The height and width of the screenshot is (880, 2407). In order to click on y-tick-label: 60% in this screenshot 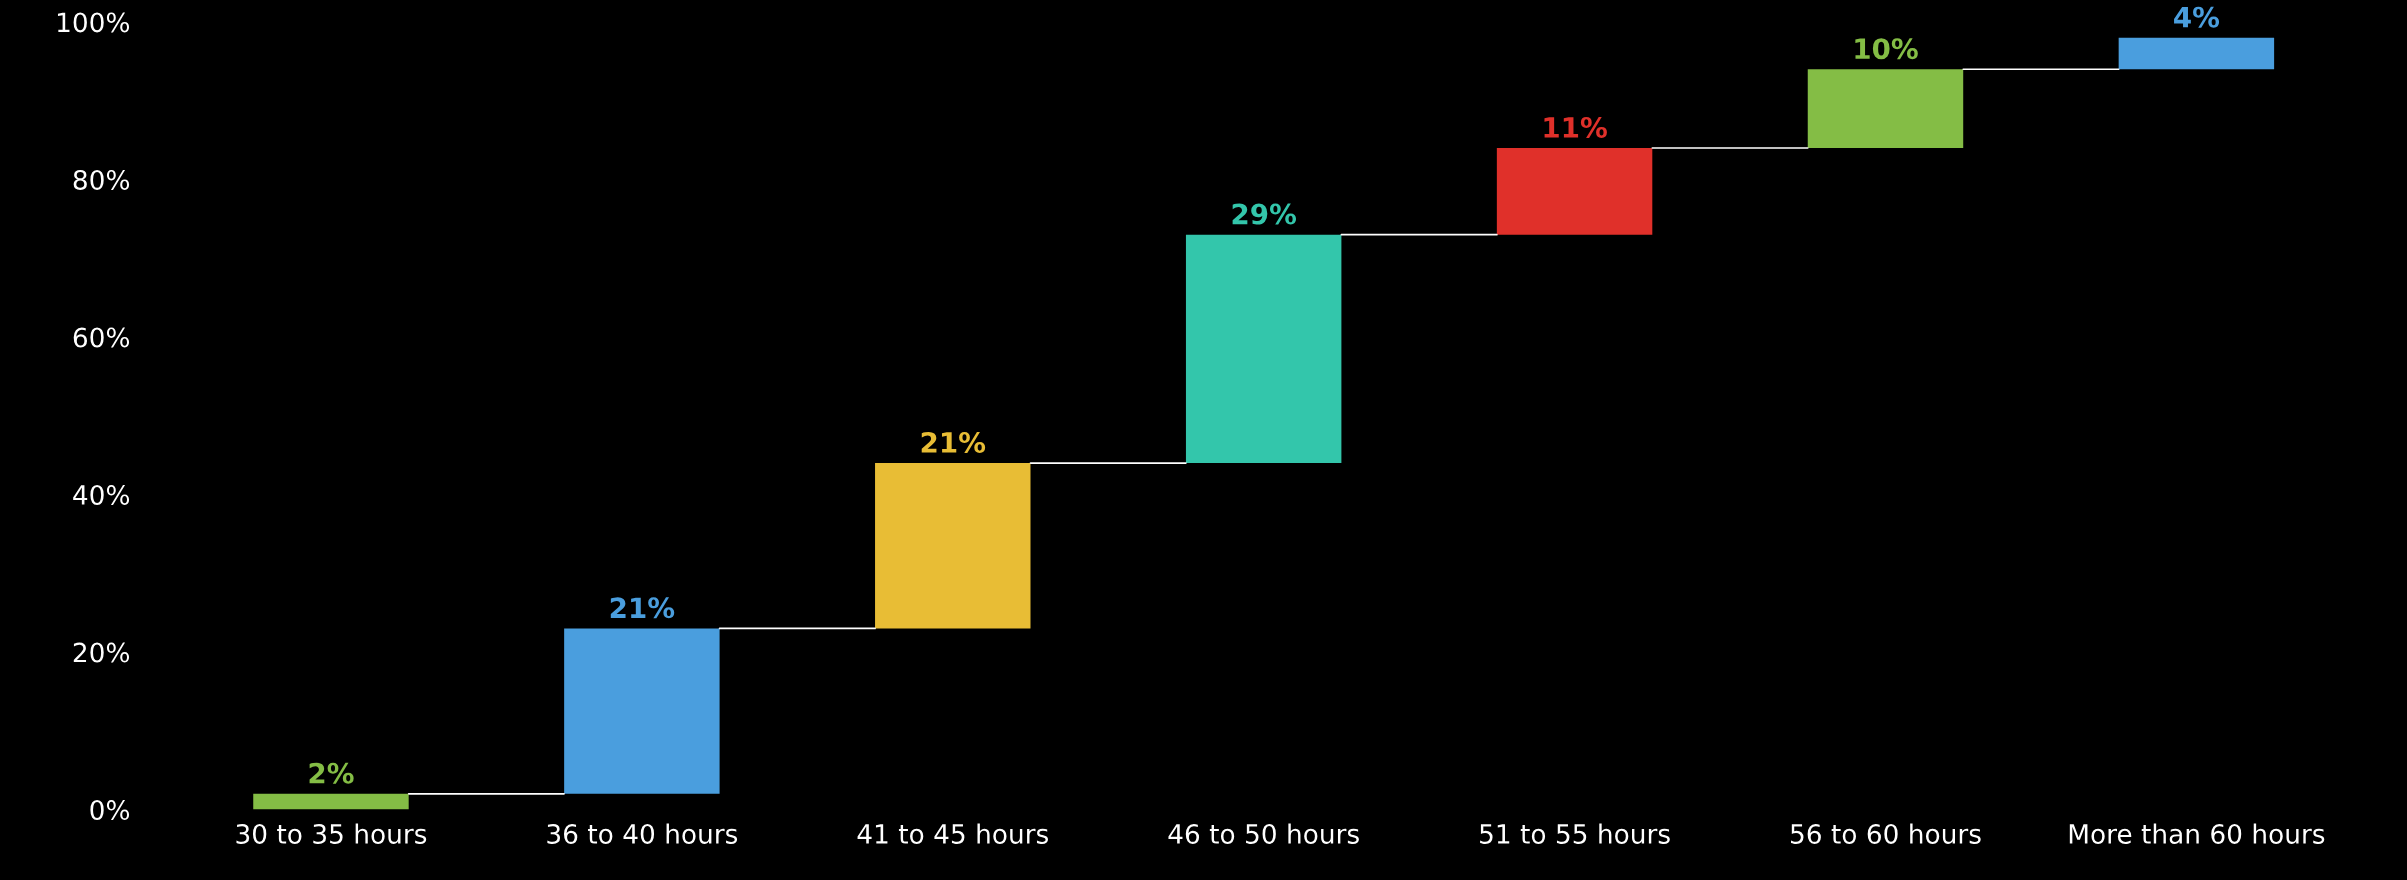, I will do `click(101, 337)`.